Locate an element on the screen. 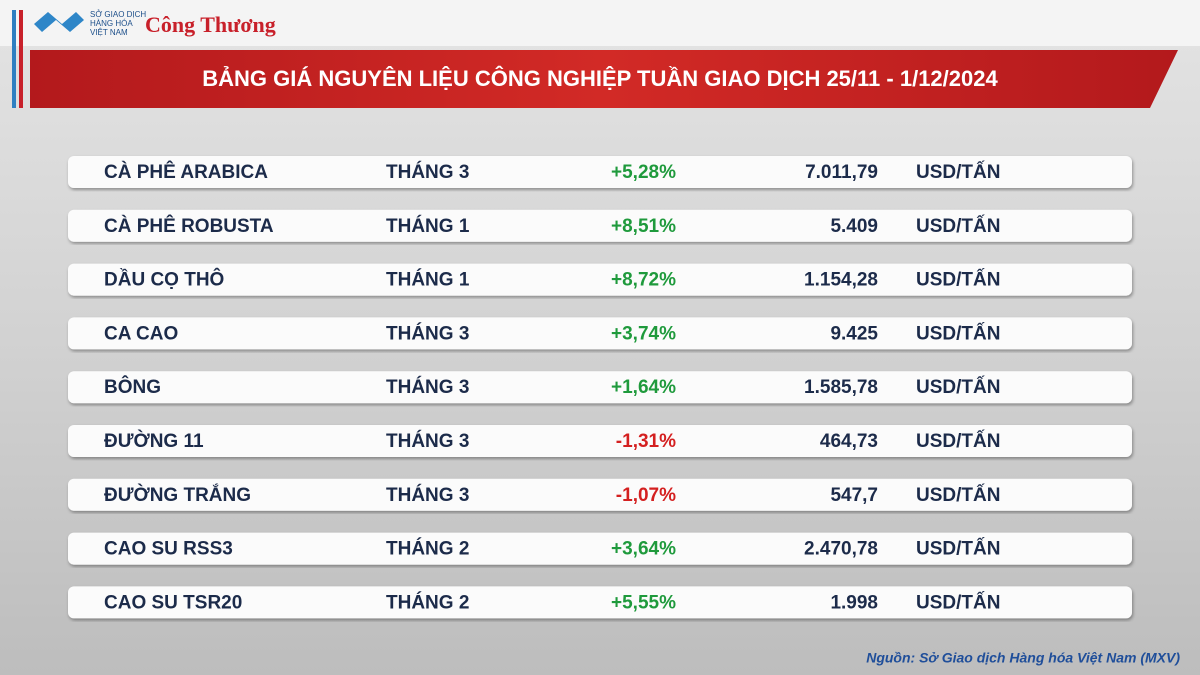 This screenshot has height=675, width=1200. logo-icon is located at coordinates (59, 22).